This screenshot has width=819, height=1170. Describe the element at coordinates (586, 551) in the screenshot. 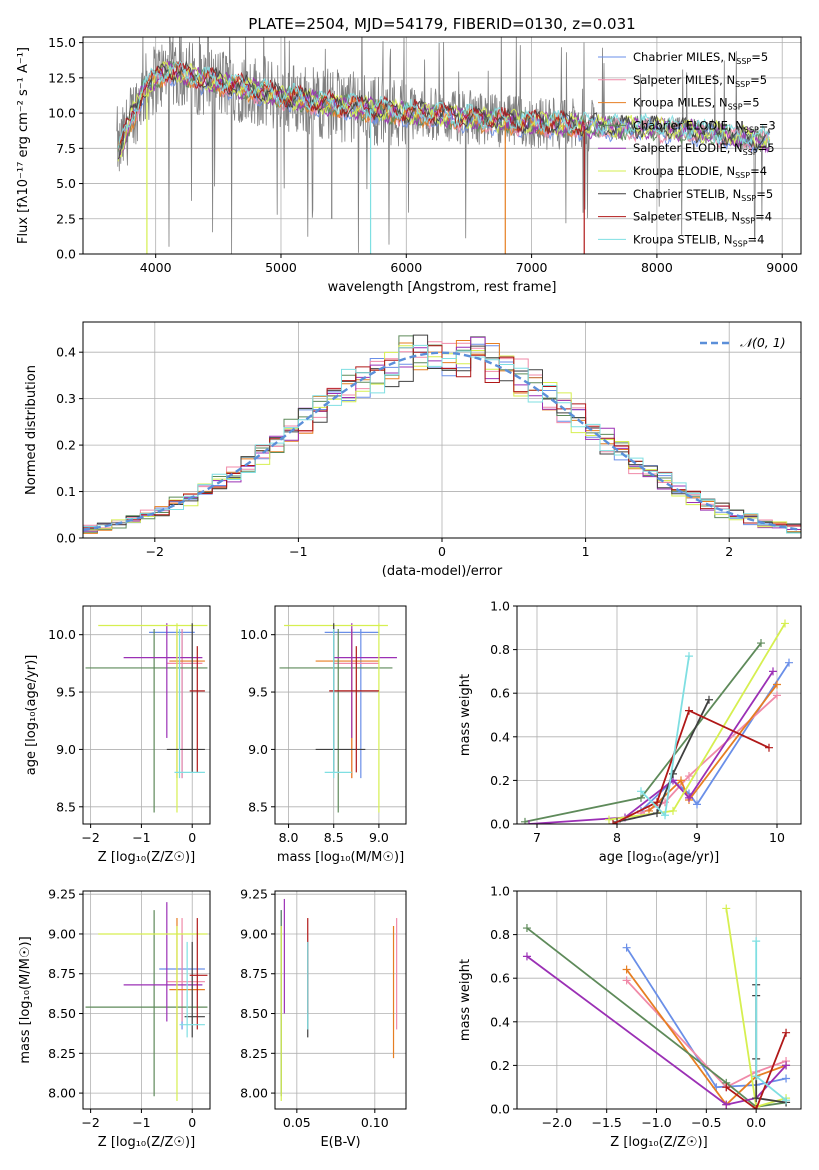

I see `x-tick-label: 1` at that location.